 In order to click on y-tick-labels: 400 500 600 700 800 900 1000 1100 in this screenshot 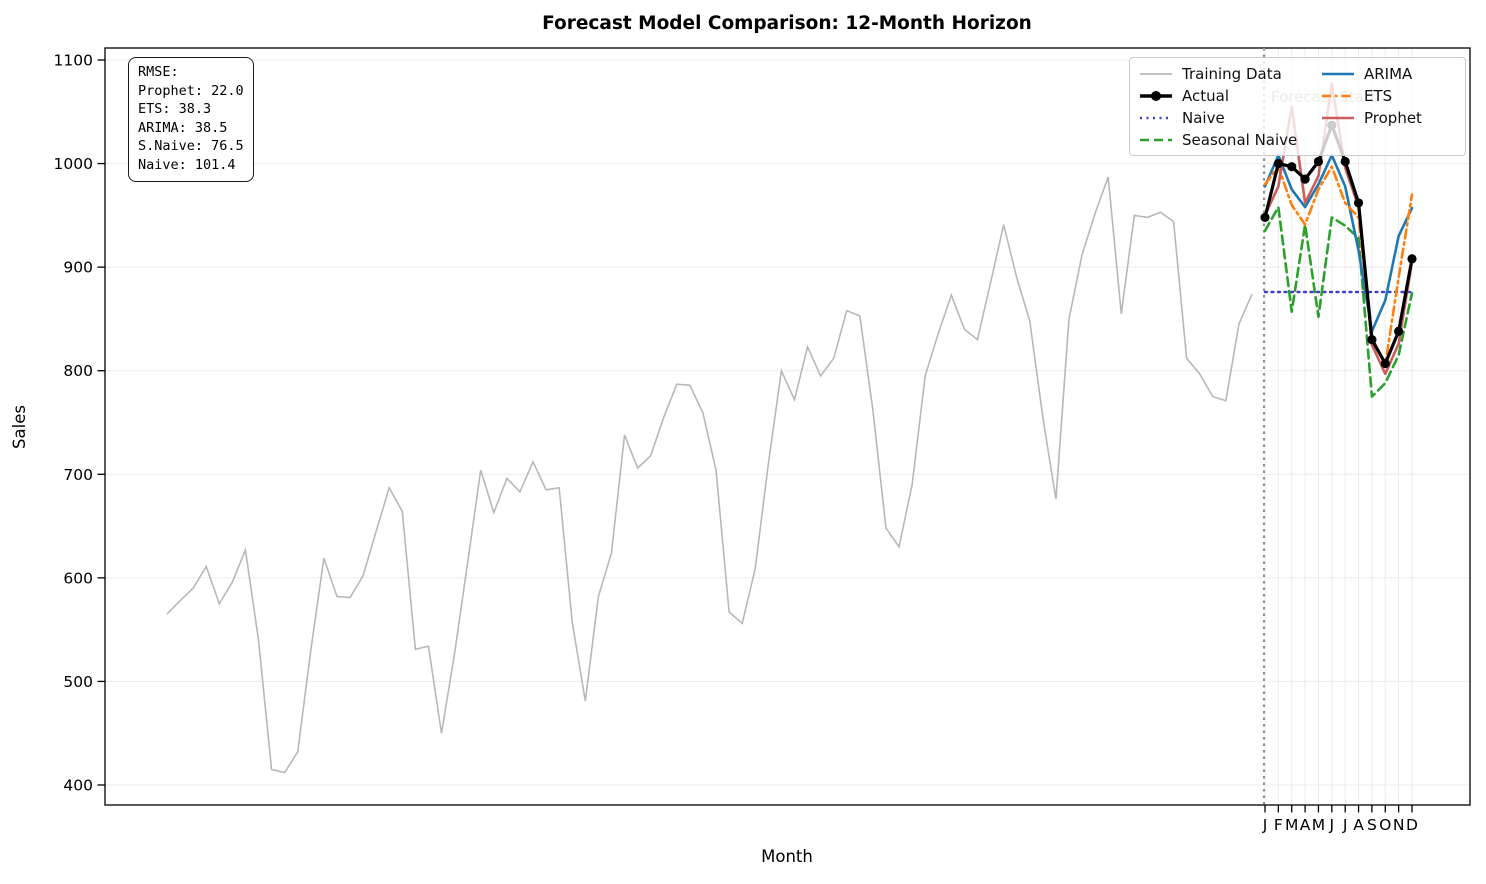, I will do `click(73, 423)`.